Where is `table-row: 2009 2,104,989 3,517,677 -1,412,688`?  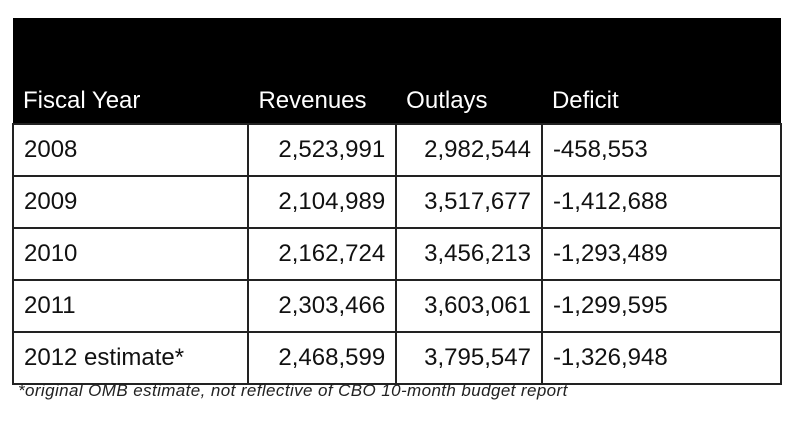
table-row: 2009 2,104,989 3,517,677 -1,412,688 is located at coordinates (397, 202).